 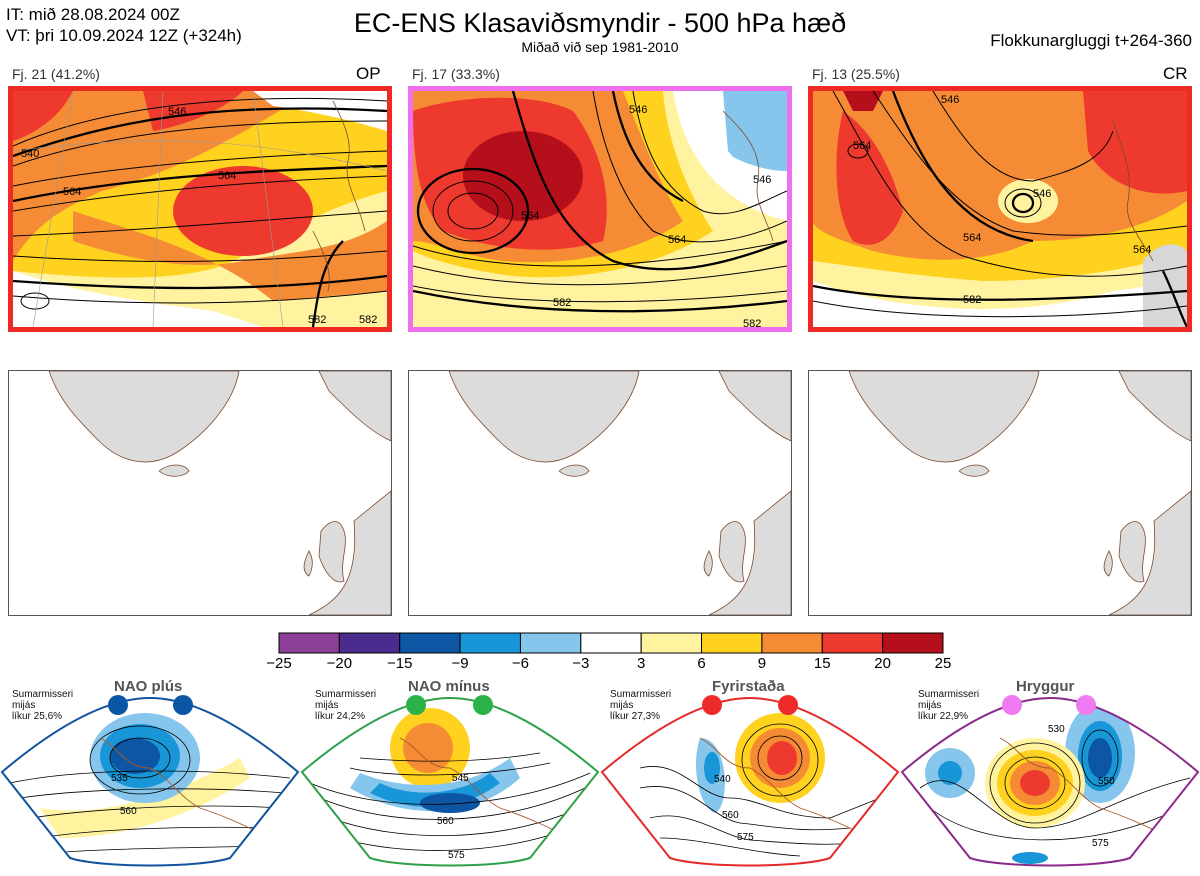 I want to click on page-title: EC-ENS Klasaviðsmyndir - 500 hPa hæð, so click(x=600, y=23).